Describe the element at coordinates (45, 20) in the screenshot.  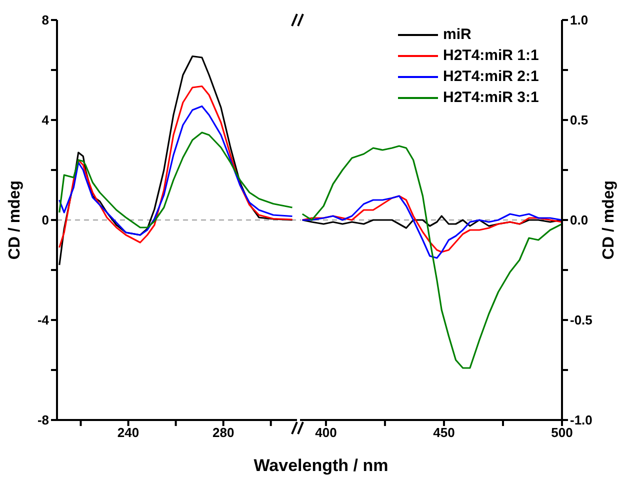
I see `y-tick-label: 8` at that location.